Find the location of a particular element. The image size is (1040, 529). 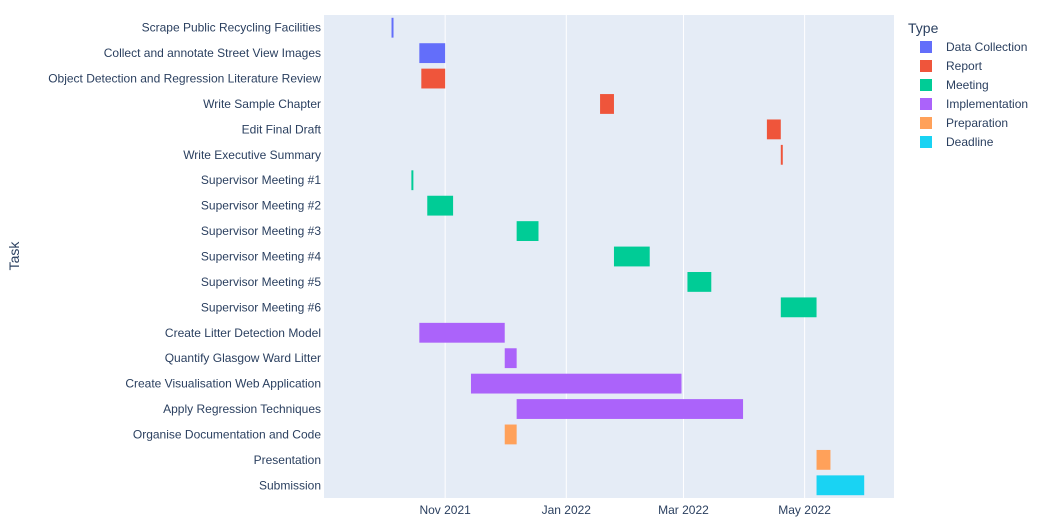

legend-title: Type is located at coordinates (923, 28).